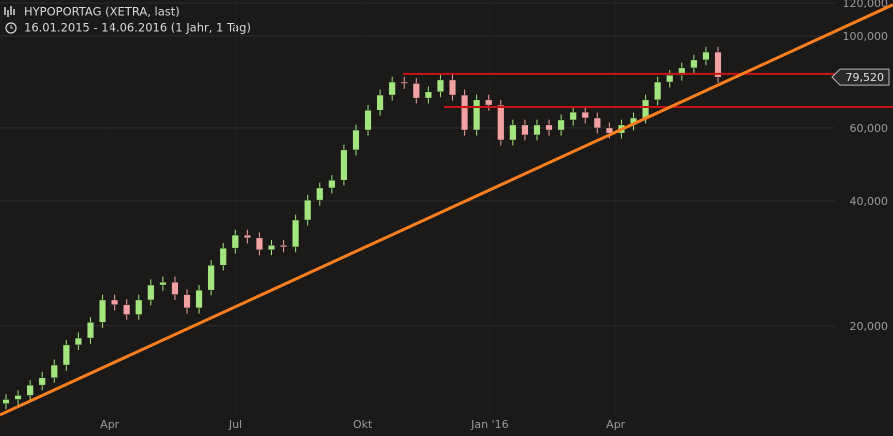  I want to click on chart-subtitle: 16.01.2015 - 14.06.2016 (1 Jahr, 1 Tag), so click(137, 28).